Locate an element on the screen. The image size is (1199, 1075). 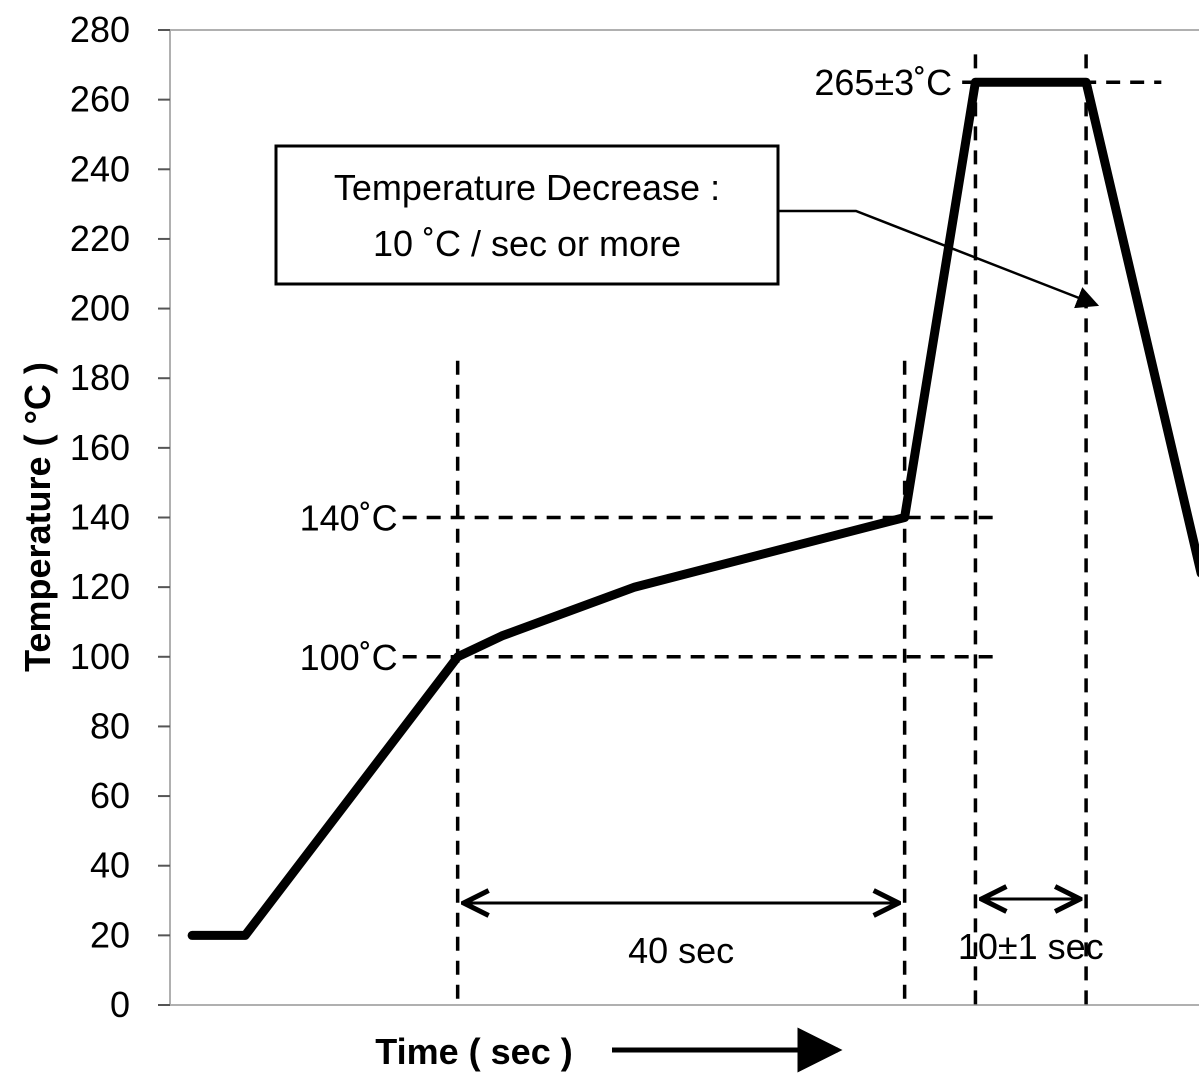
y-tick-label: 220 is located at coordinates (100, 238).